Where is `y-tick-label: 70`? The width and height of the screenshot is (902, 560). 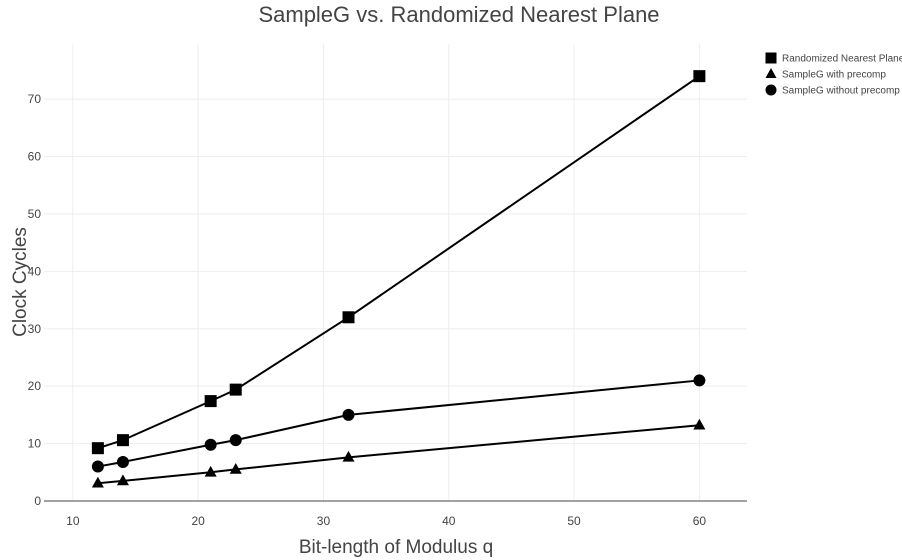
y-tick-label: 70 is located at coordinates (35, 99).